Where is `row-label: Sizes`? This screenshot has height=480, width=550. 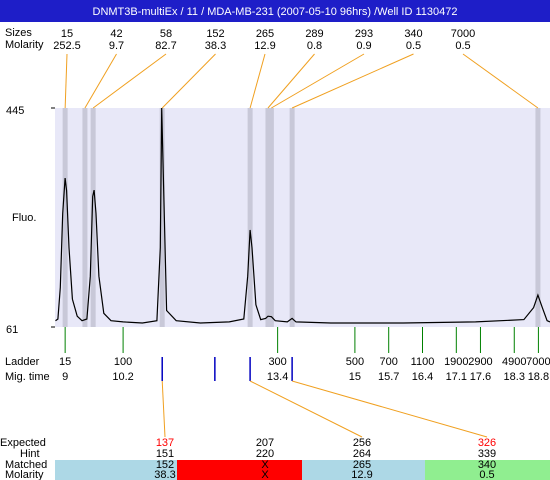
row-label: Sizes is located at coordinates (18, 33).